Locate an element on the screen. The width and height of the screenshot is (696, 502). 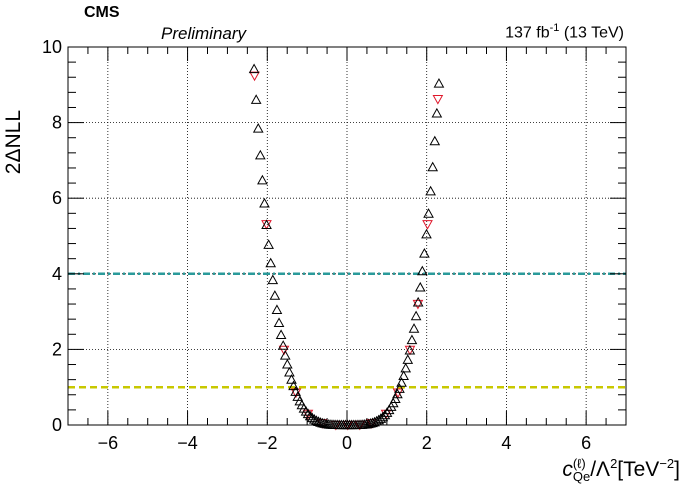
y-tick-label: 4 is located at coordinates (57, 274).